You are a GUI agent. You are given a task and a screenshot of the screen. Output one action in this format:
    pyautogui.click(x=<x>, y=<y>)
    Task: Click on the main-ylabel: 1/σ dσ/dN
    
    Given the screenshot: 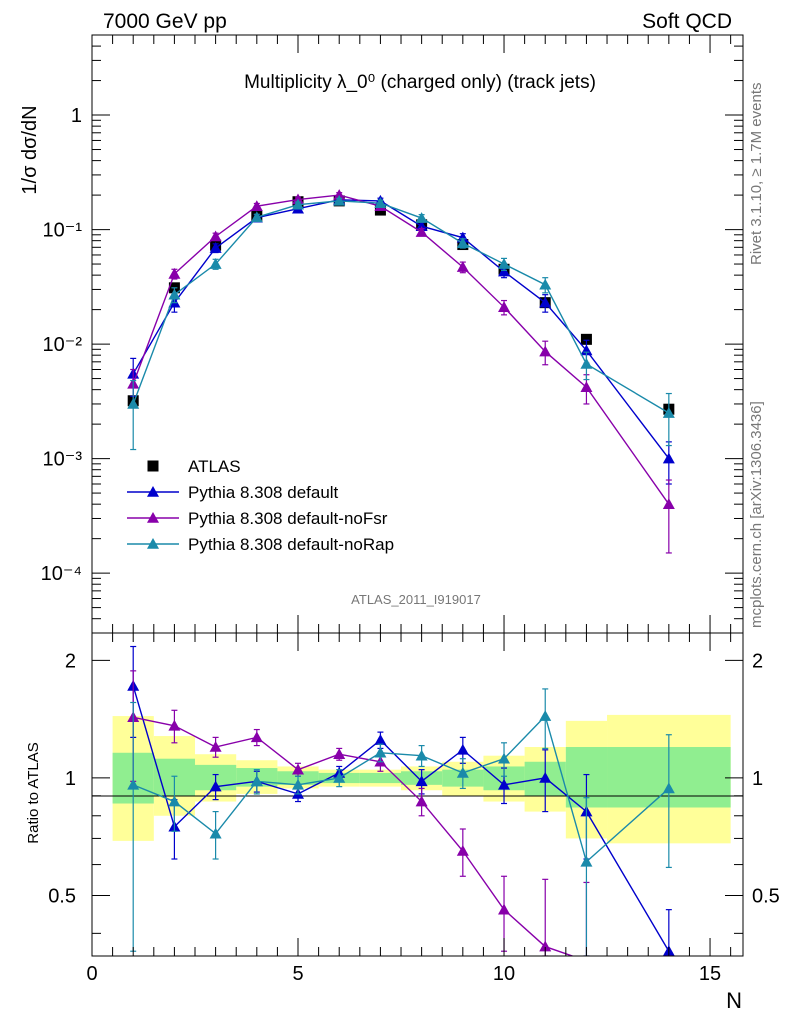 What is the action you would take?
    pyautogui.click(x=30, y=149)
    